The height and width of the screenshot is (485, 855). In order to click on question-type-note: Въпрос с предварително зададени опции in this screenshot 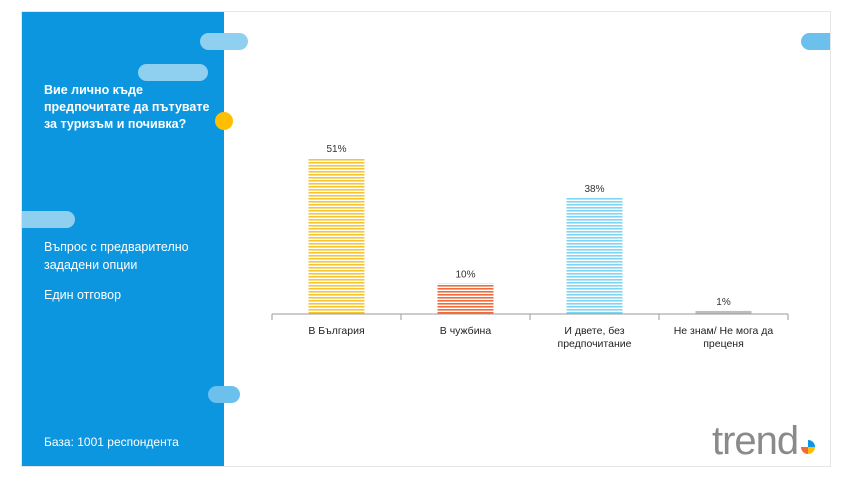, I will do `click(116, 256)`.